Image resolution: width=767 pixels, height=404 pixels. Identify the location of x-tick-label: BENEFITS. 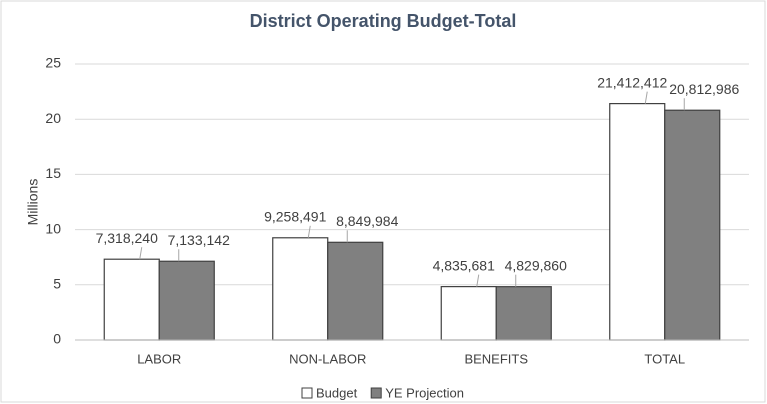
(496, 358).